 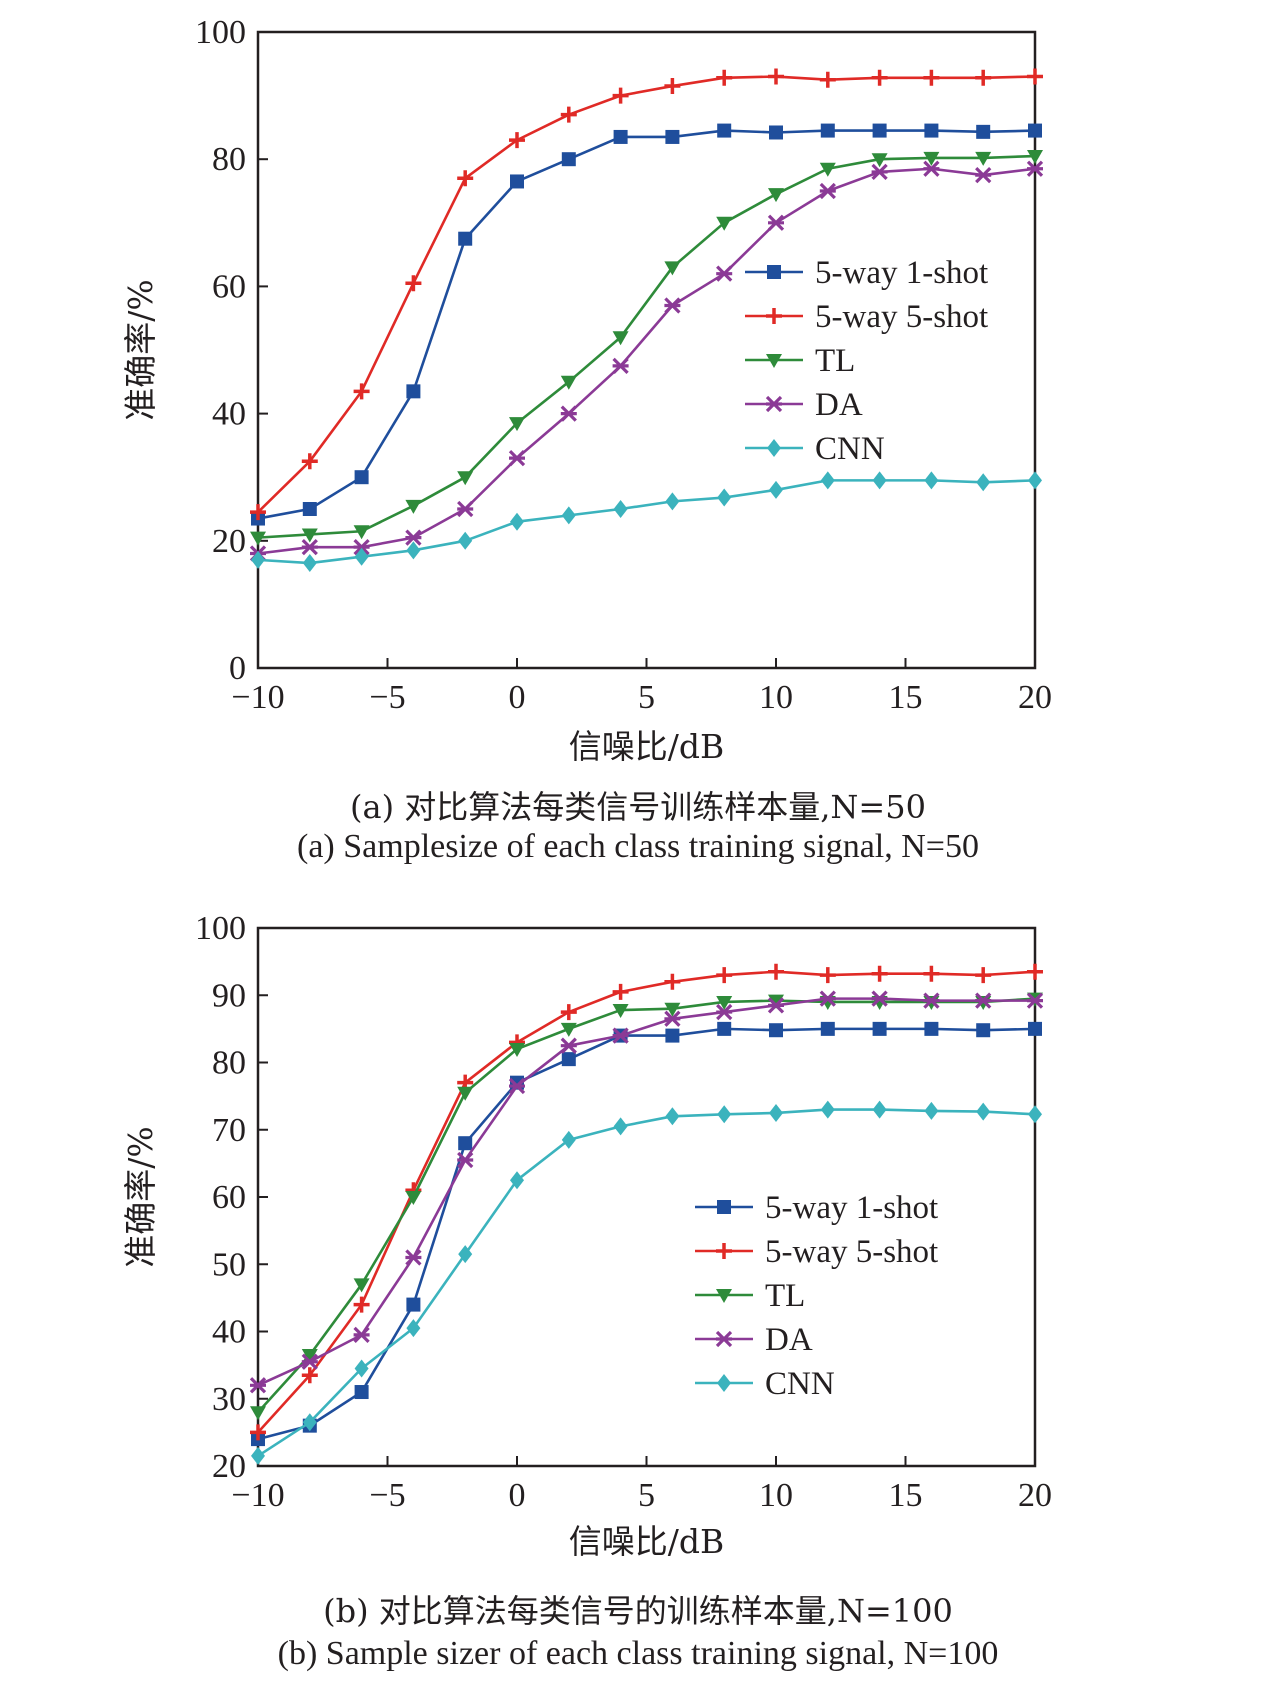 What do you see at coordinates (647, 746) in the screenshot?
I see `x-axis-label: 信噪比/dB` at bounding box center [647, 746].